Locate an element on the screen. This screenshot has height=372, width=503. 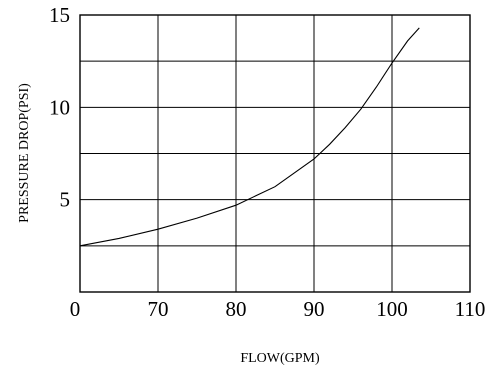
x-tick-label: 90 is located at coordinates (314, 309).